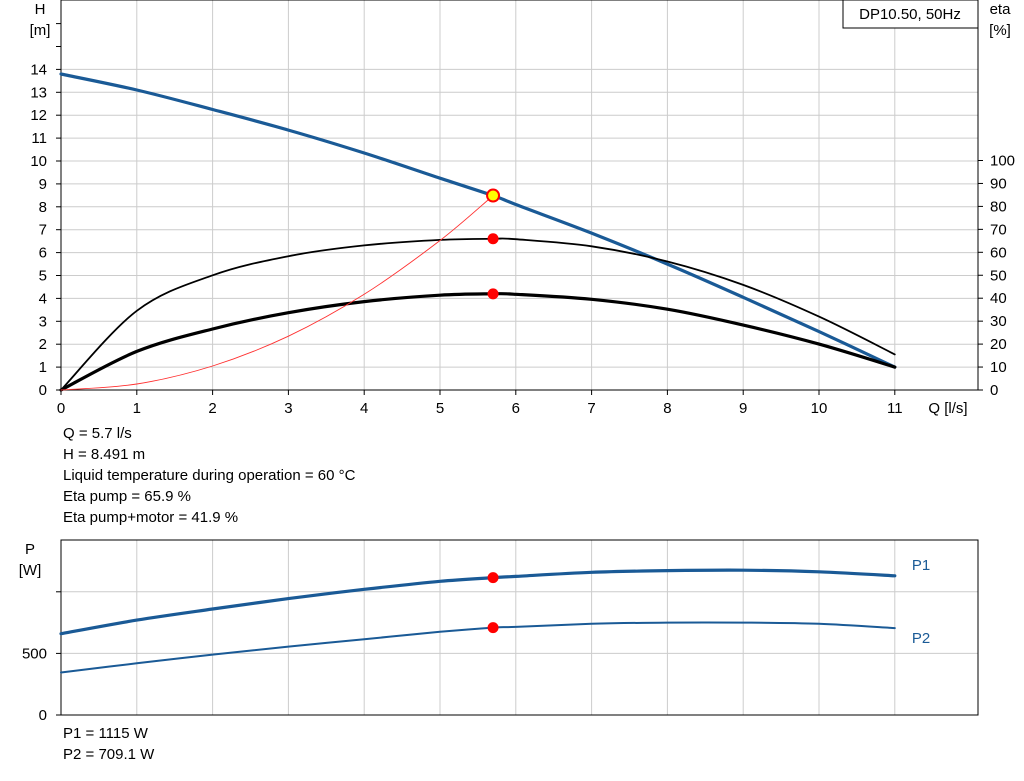 This screenshot has width=1024, height=781. What do you see at coordinates (667, 408) in the screenshot?
I see `x-tick-label: 8` at bounding box center [667, 408].